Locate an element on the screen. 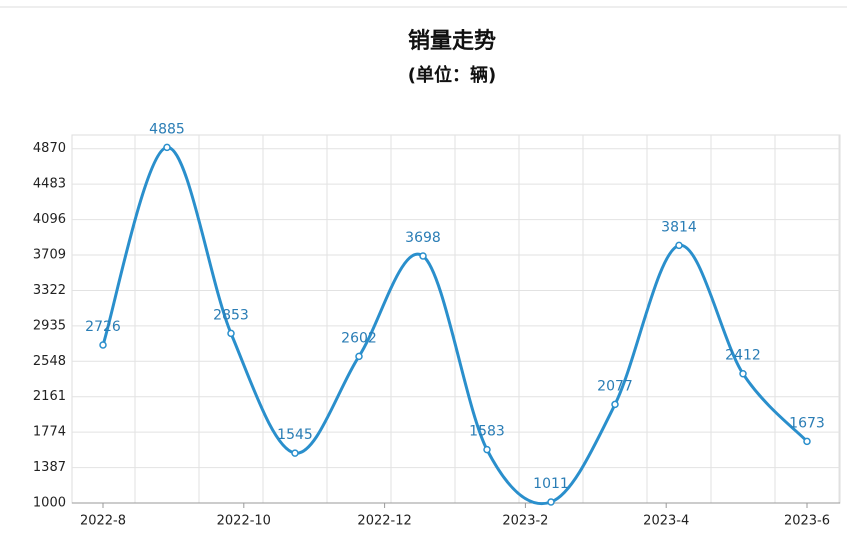  x-tick-label: 2022-10 is located at coordinates (244, 521).